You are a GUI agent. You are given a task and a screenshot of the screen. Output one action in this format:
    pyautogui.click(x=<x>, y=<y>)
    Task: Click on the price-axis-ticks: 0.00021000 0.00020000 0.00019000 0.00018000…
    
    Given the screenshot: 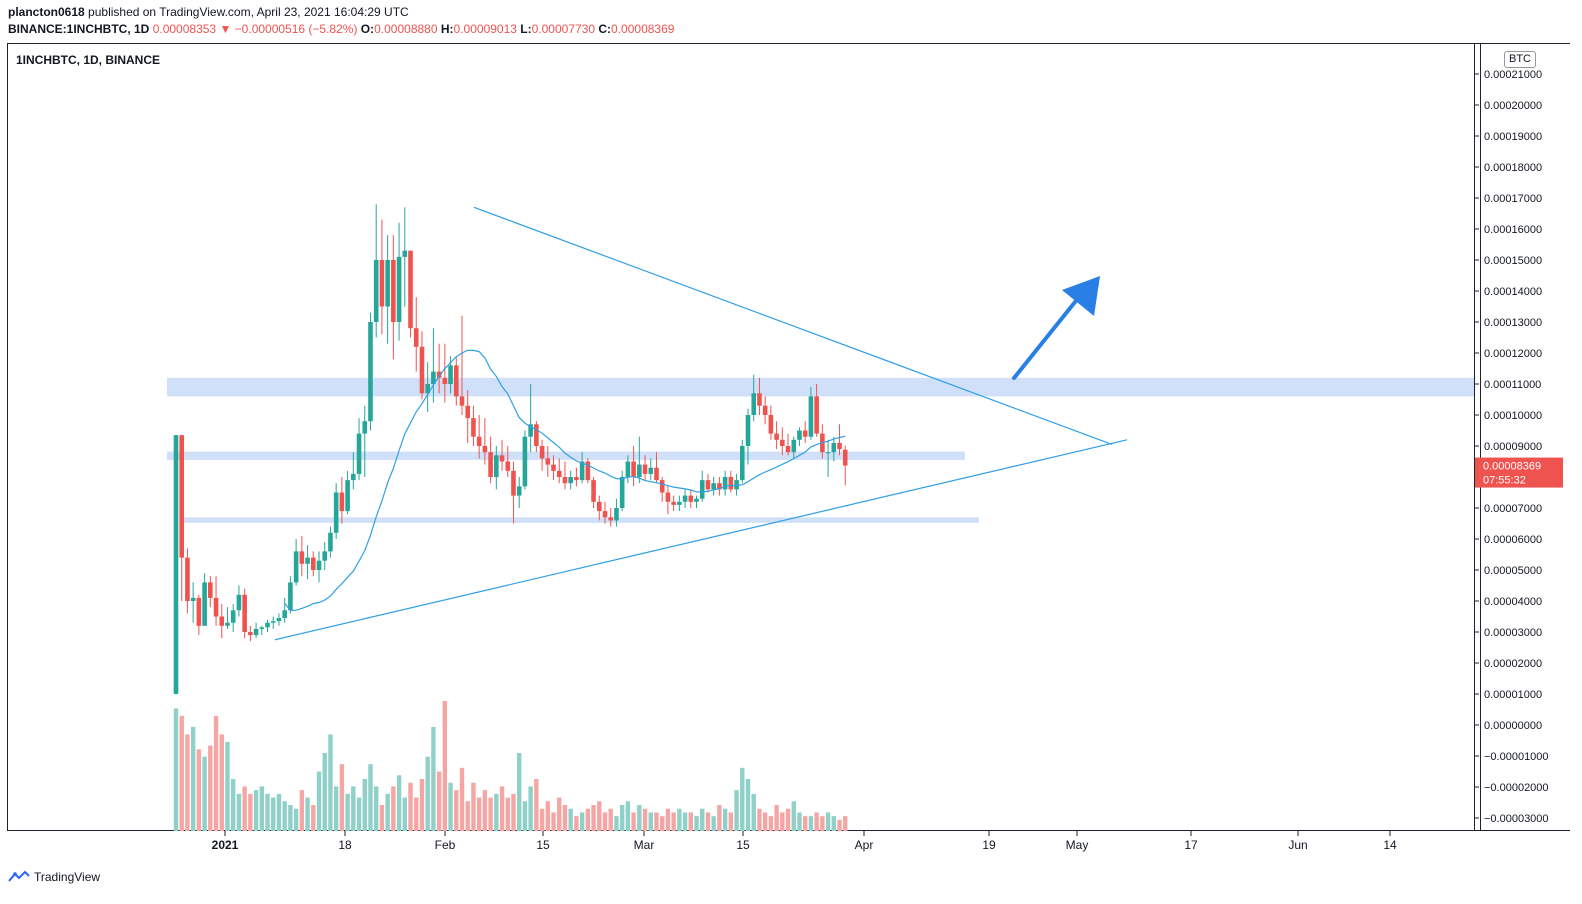 What is the action you would take?
    pyautogui.click(x=1511, y=447)
    